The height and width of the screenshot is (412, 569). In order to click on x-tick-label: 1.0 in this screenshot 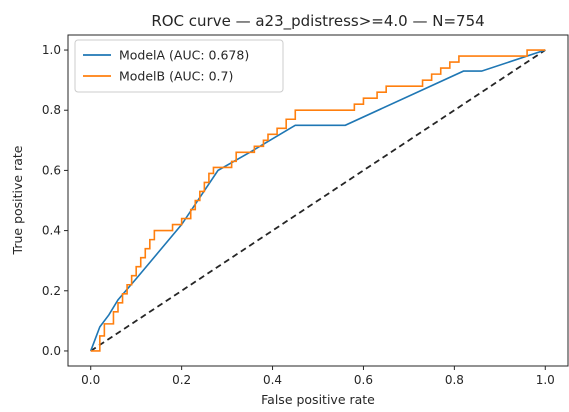, I will do `click(545, 380)`.